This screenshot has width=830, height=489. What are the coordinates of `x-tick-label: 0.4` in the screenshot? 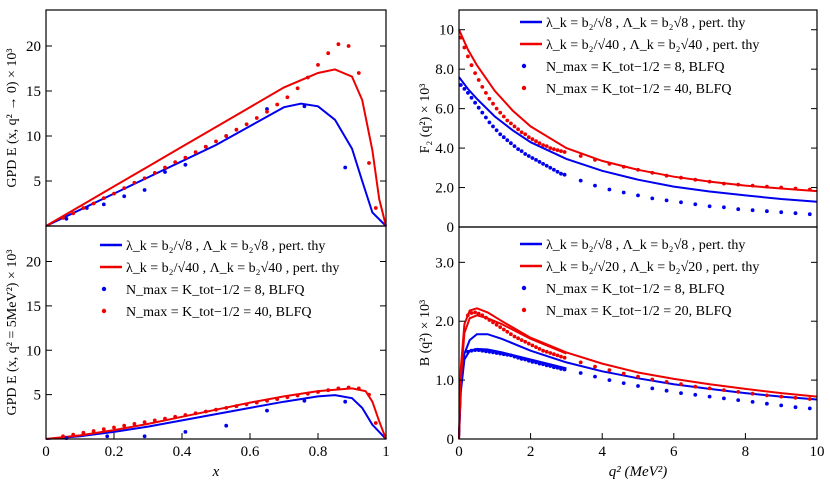 It's located at (182, 452).